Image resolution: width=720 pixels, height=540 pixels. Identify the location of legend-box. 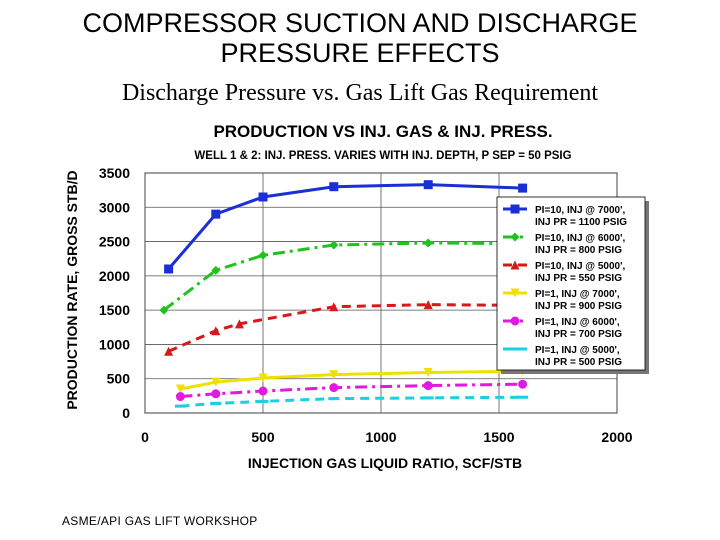
(571, 283).